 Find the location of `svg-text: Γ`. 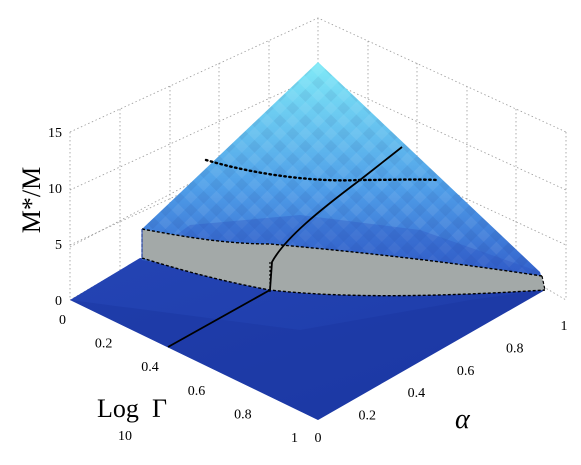

svg-text: Γ is located at coordinates (159, 408).